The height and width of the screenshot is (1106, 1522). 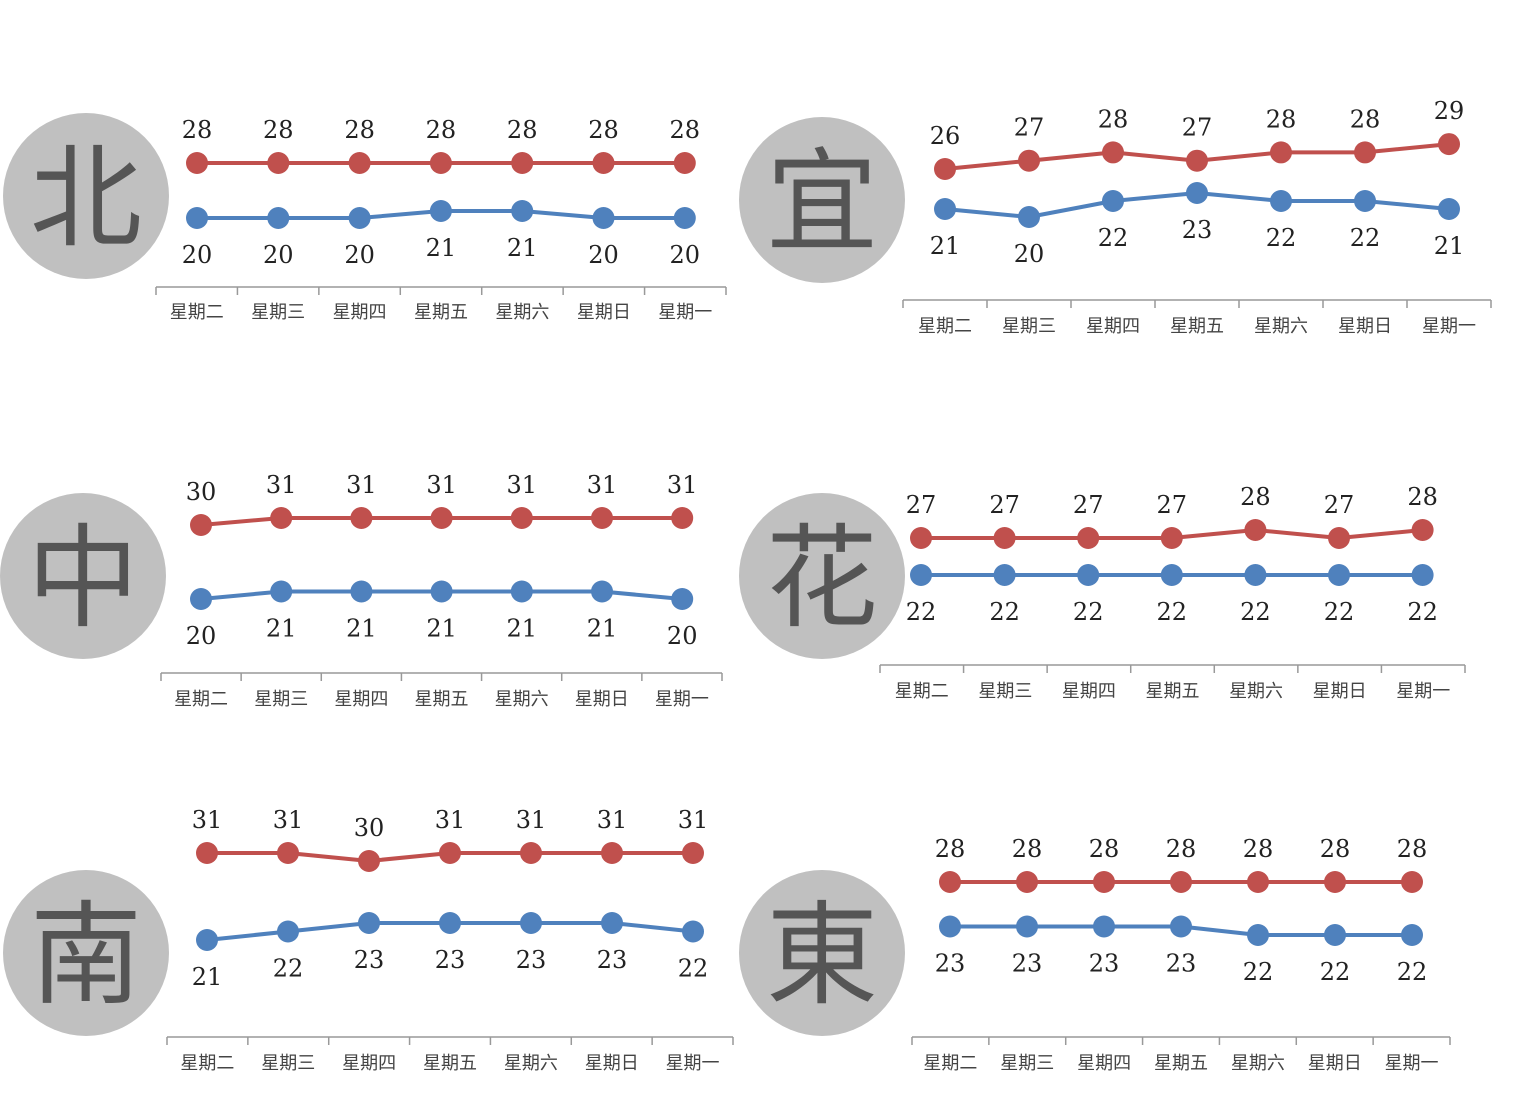 I want to click on low-temp-label: 20, so click(x=278, y=255).